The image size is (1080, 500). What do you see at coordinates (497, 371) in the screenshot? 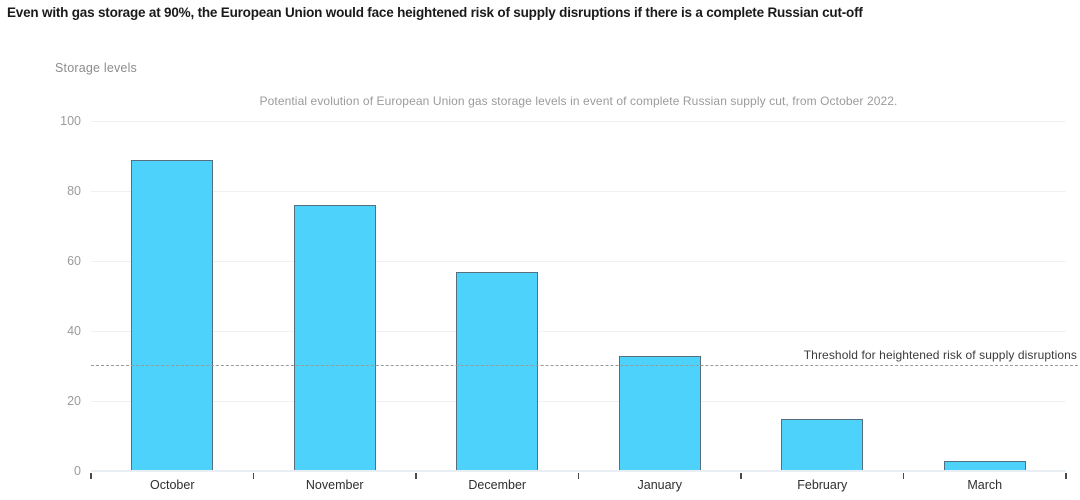
I see `bar-december` at bounding box center [497, 371].